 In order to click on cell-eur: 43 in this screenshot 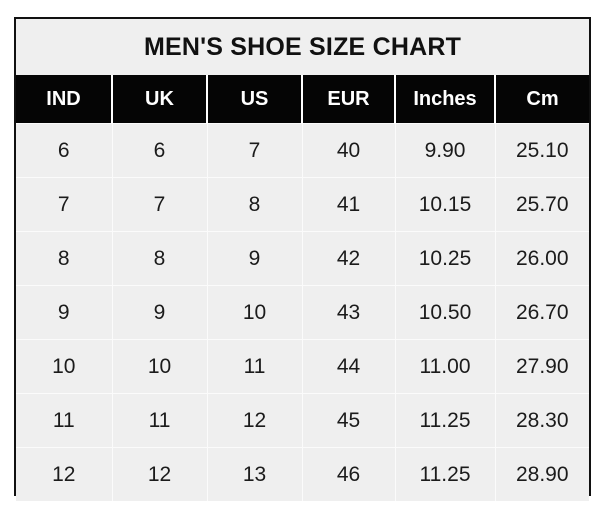, I will do `click(348, 312)`.